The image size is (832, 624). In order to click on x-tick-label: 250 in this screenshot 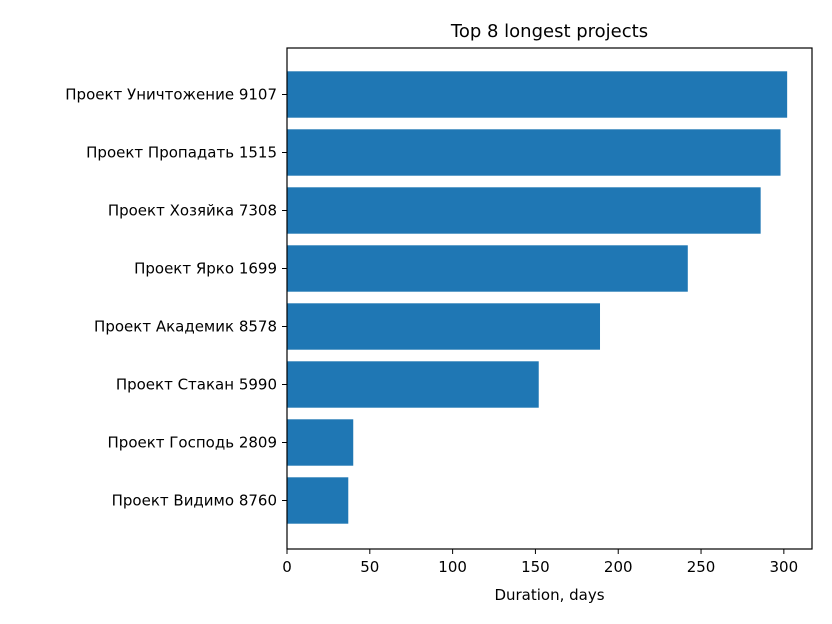, I will do `click(701, 567)`.